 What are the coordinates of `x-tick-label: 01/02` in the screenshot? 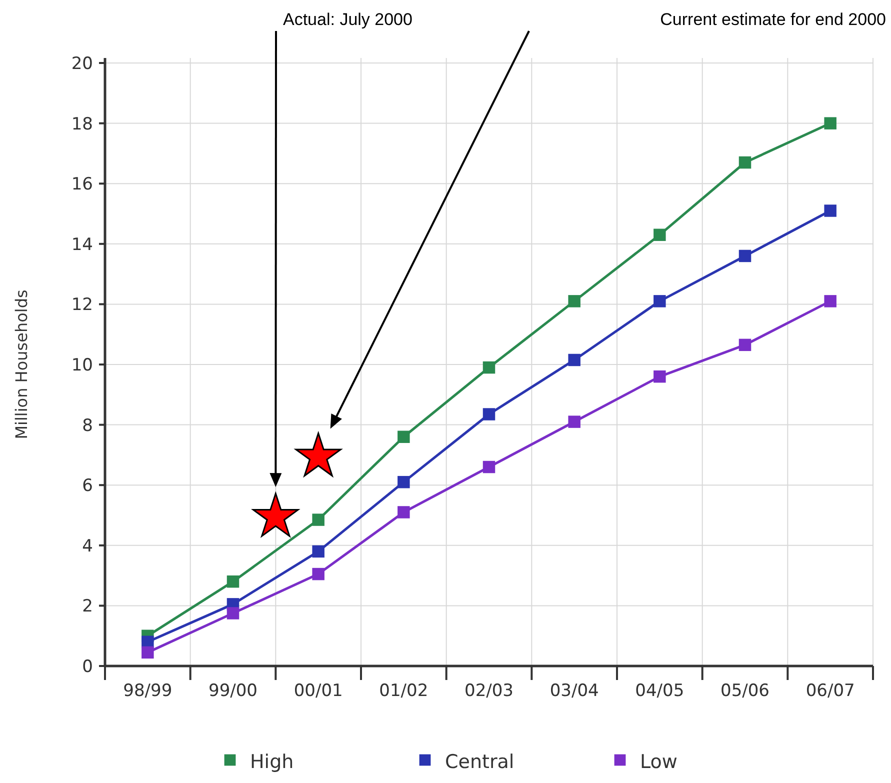 It's located at (403, 691).